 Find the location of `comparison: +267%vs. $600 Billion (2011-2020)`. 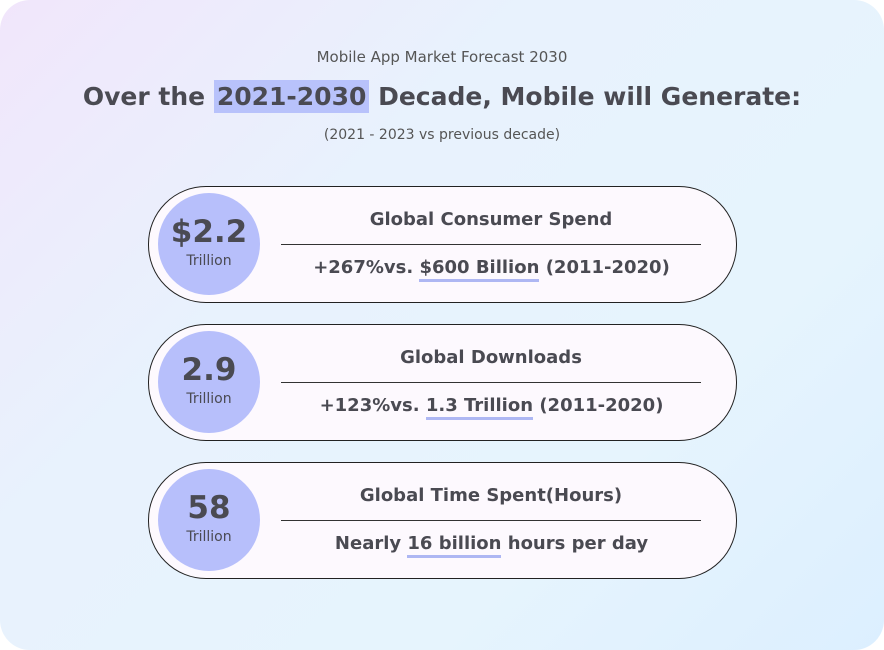

comparison: +267%vs. $600 Billion (2011-2020) is located at coordinates (491, 269).